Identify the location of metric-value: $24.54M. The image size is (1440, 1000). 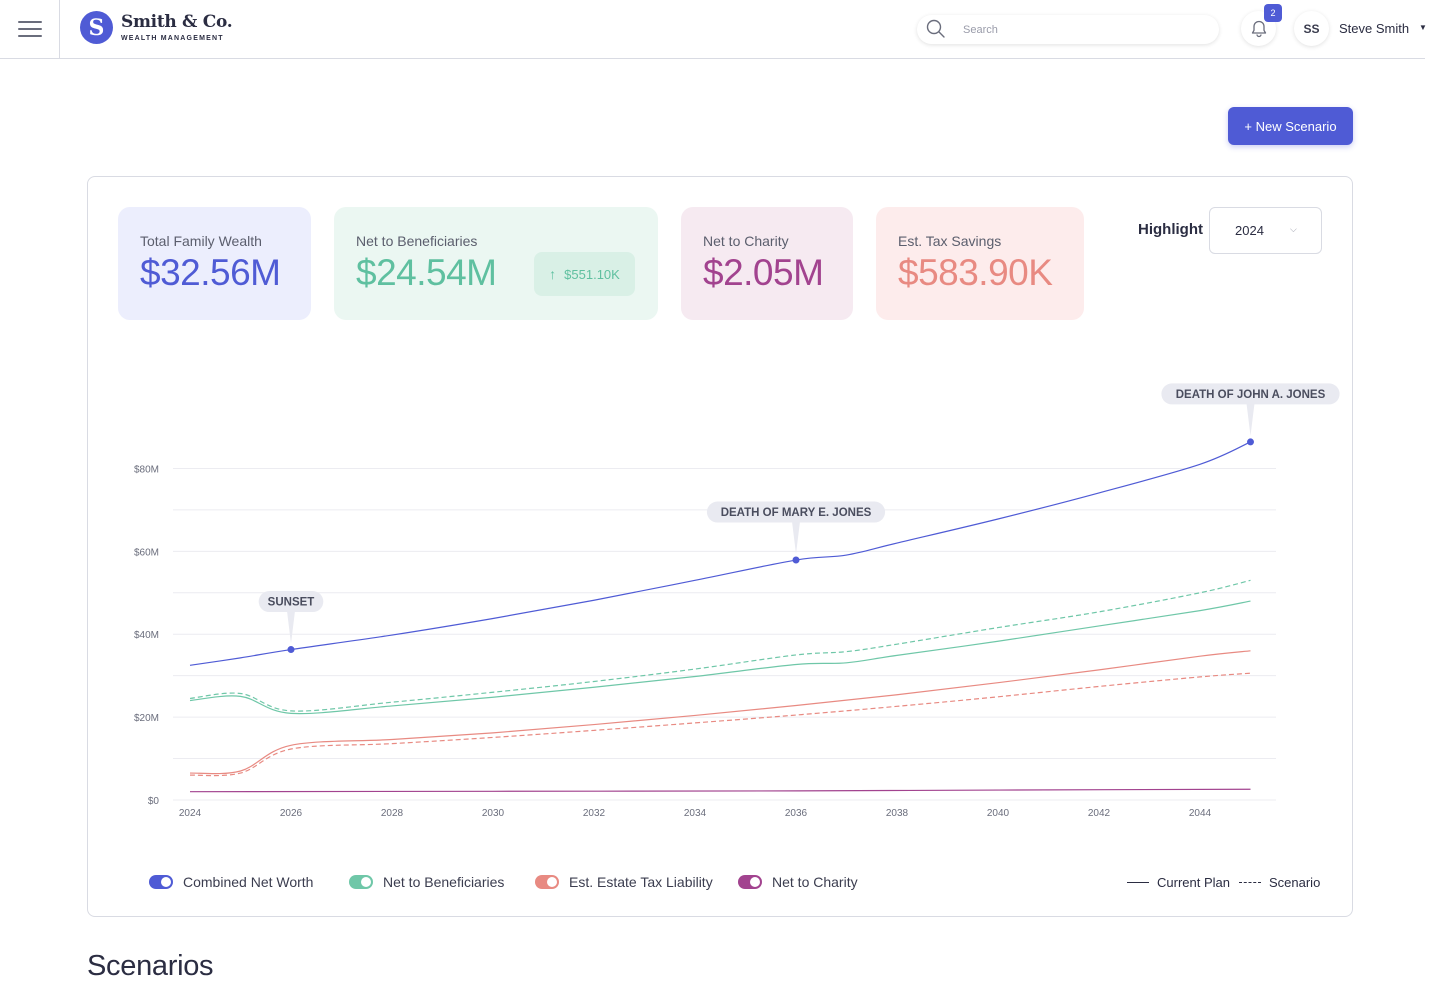
(426, 272).